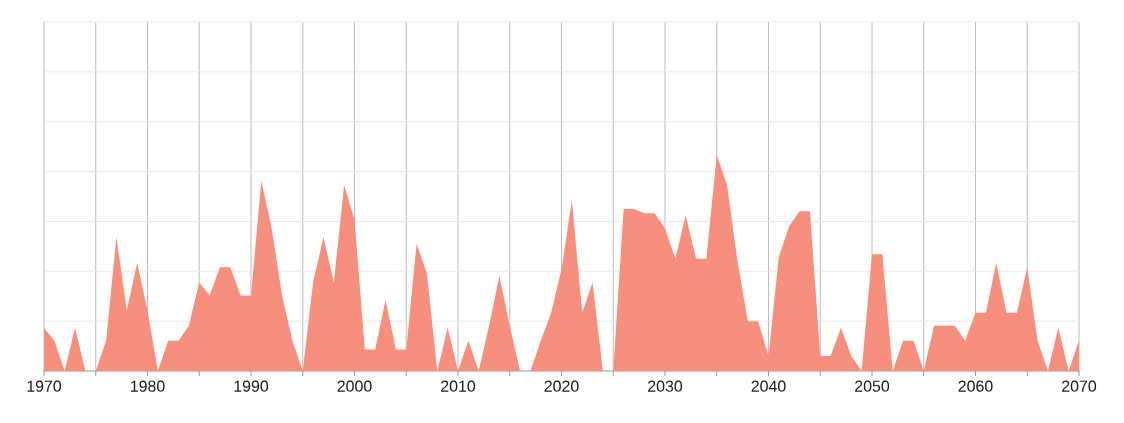  I want to click on x-tick-label: 2010, so click(458, 386).